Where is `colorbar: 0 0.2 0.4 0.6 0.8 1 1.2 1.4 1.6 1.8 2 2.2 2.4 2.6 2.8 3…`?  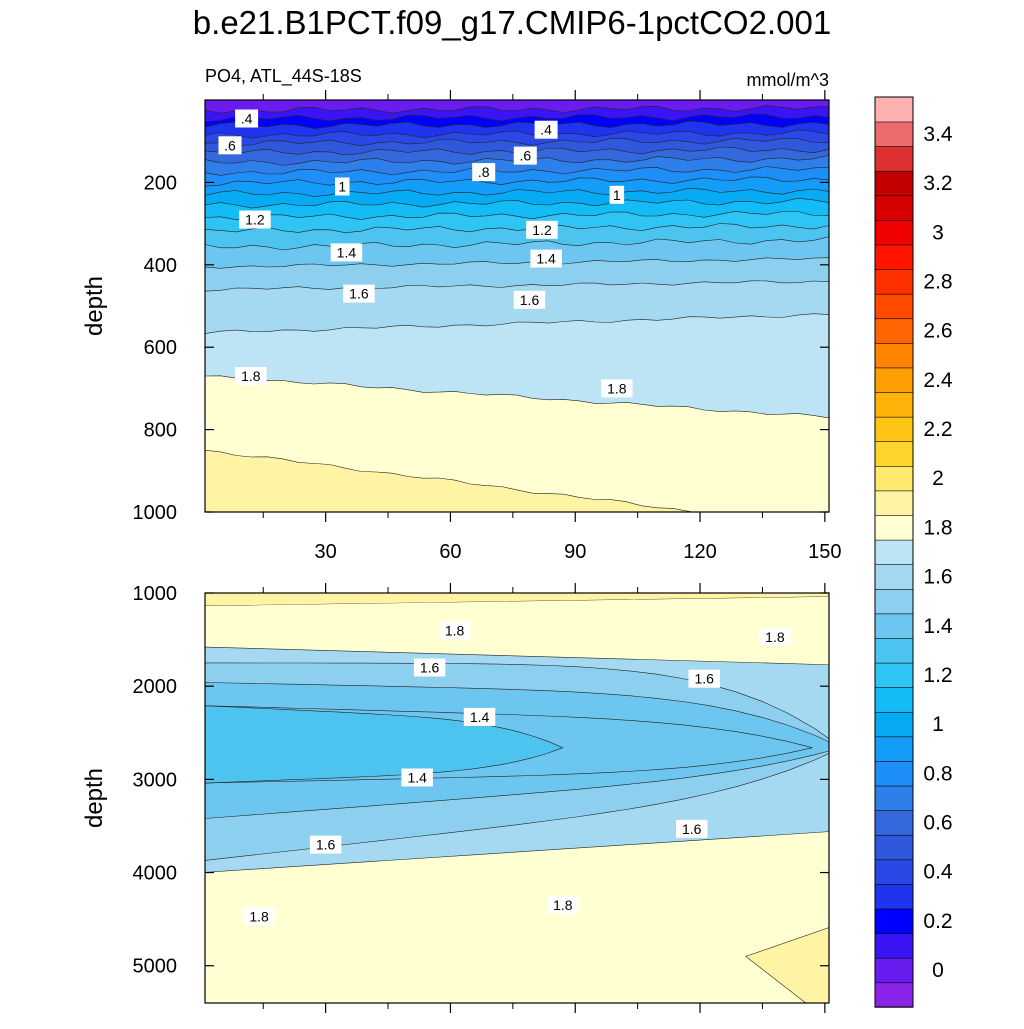
colorbar: 0 0.2 0.4 0.6 0.8 1 1.2 1.4 1.6 1.8 2 2.2 2.4 2.6 2.8 3… is located at coordinates (913, 552).